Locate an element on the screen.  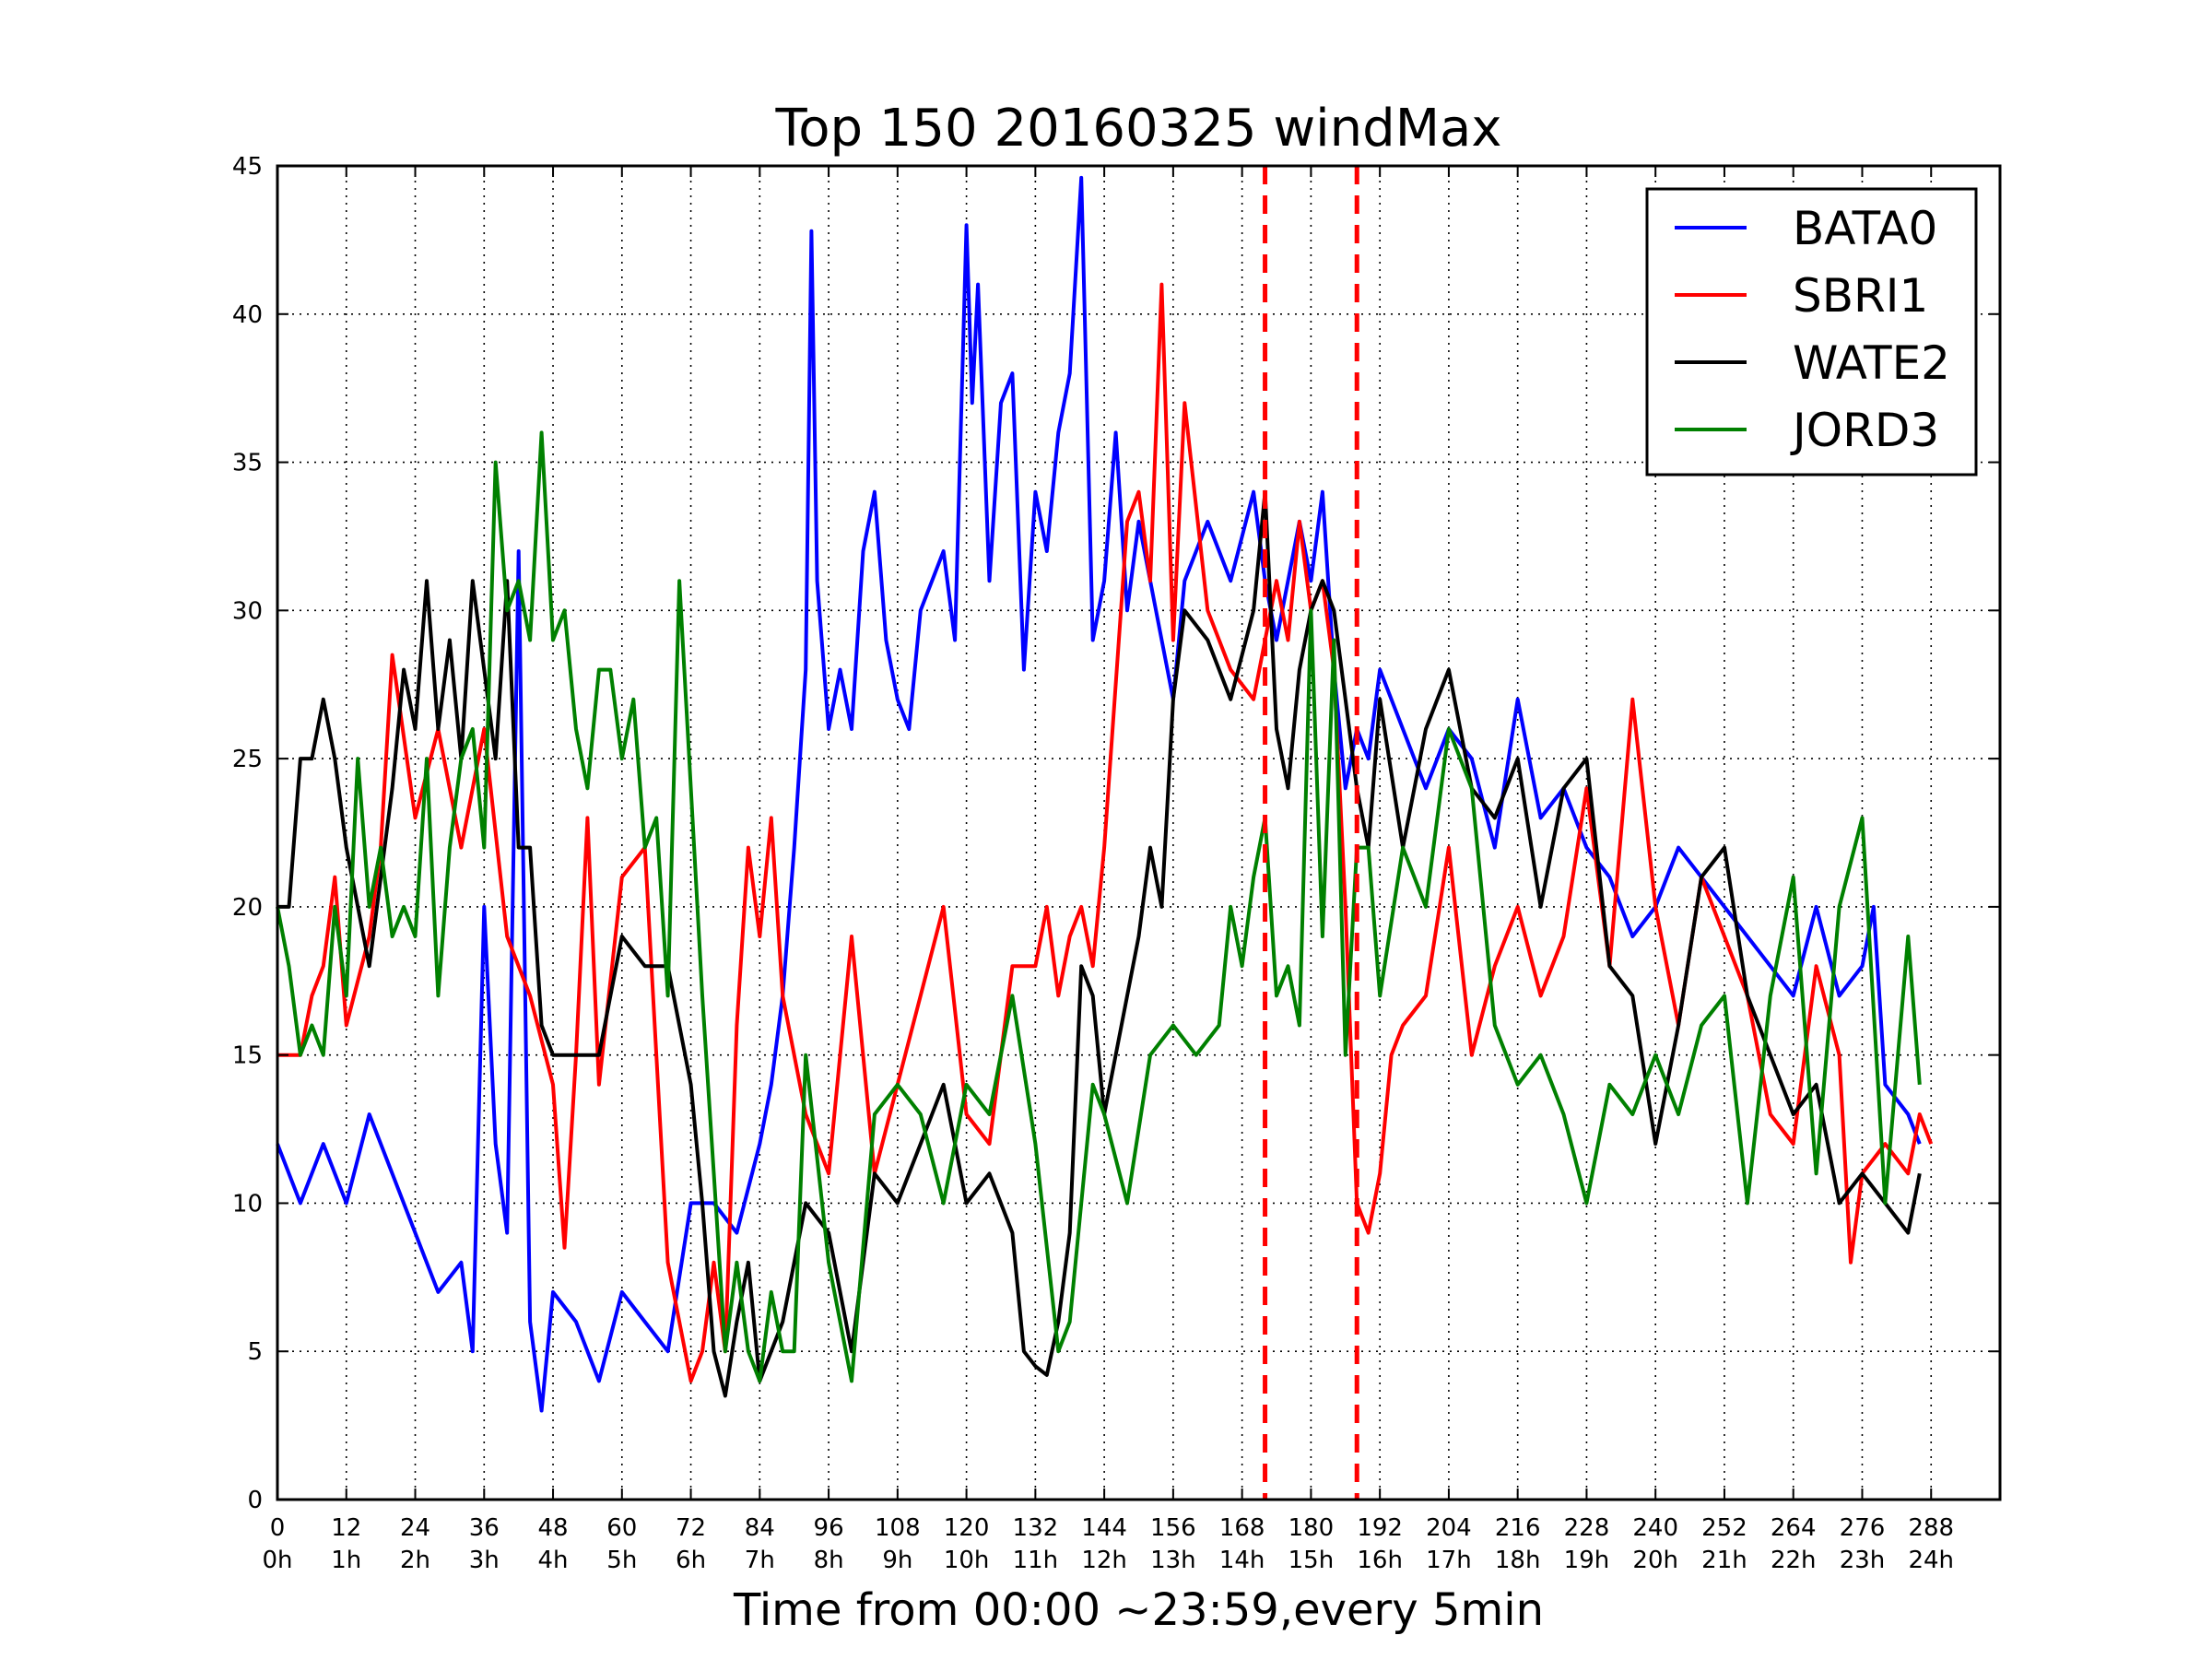
x-tick-label: 84 is located at coordinates (760, 1528).